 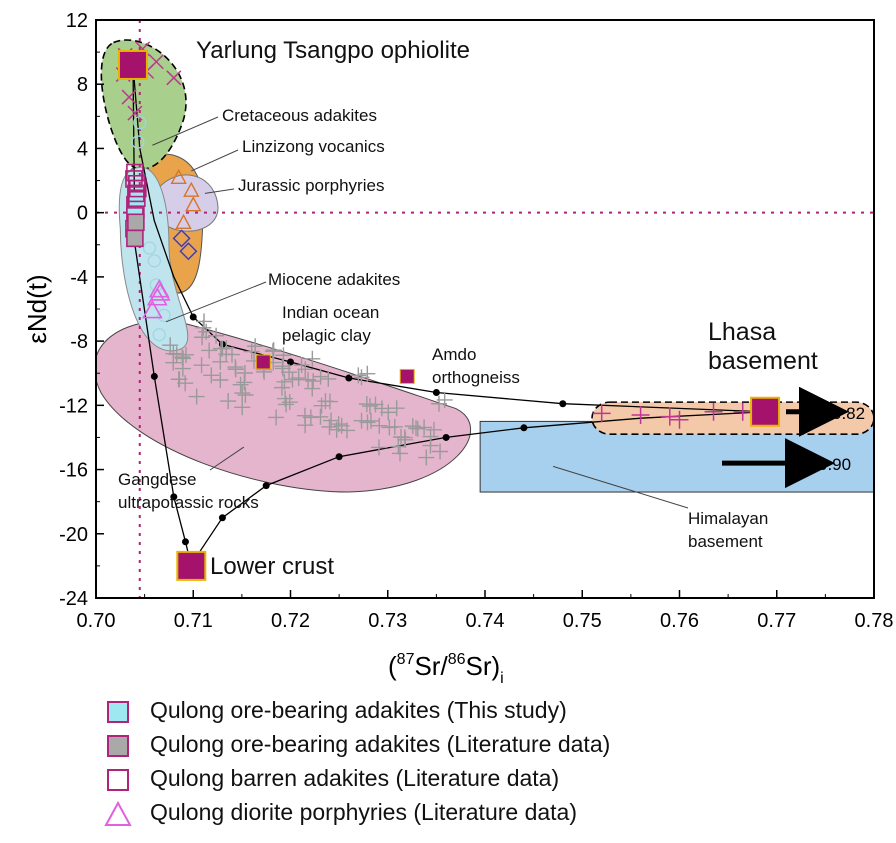 What do you see at coordinates (330, 312) in the screenshot?
I see `annotation-indian-ocean: Indian ocean` at bounding box center [330, 312].